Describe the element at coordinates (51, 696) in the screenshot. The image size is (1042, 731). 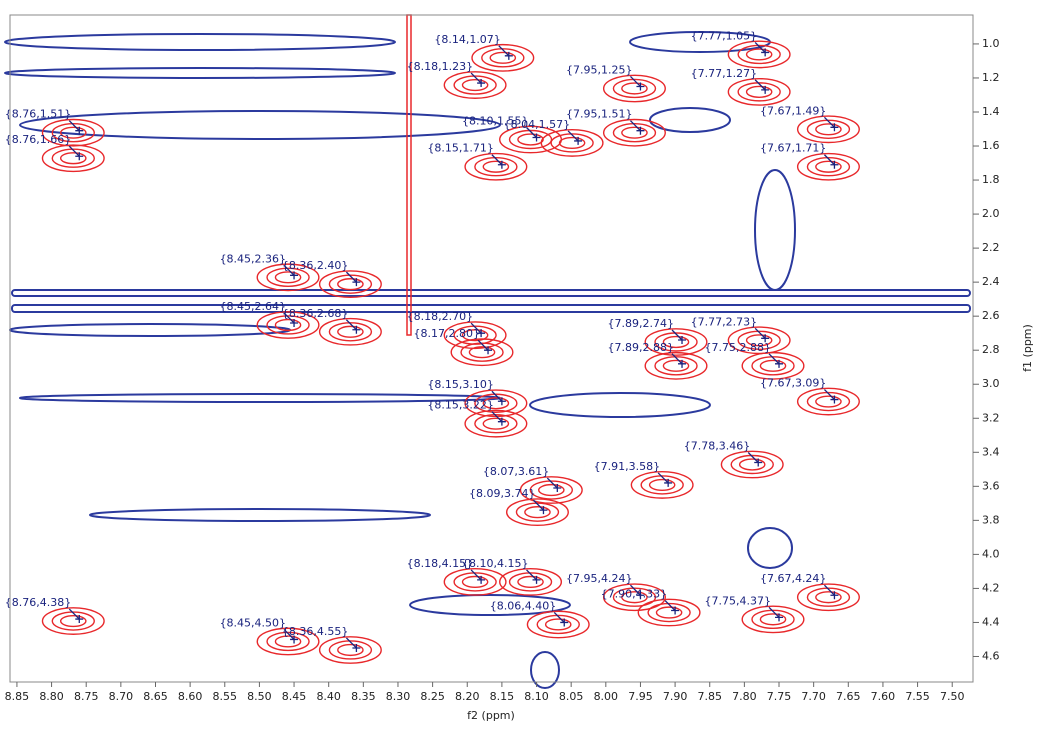
I see `x-tick-label: 8.80` at that location.